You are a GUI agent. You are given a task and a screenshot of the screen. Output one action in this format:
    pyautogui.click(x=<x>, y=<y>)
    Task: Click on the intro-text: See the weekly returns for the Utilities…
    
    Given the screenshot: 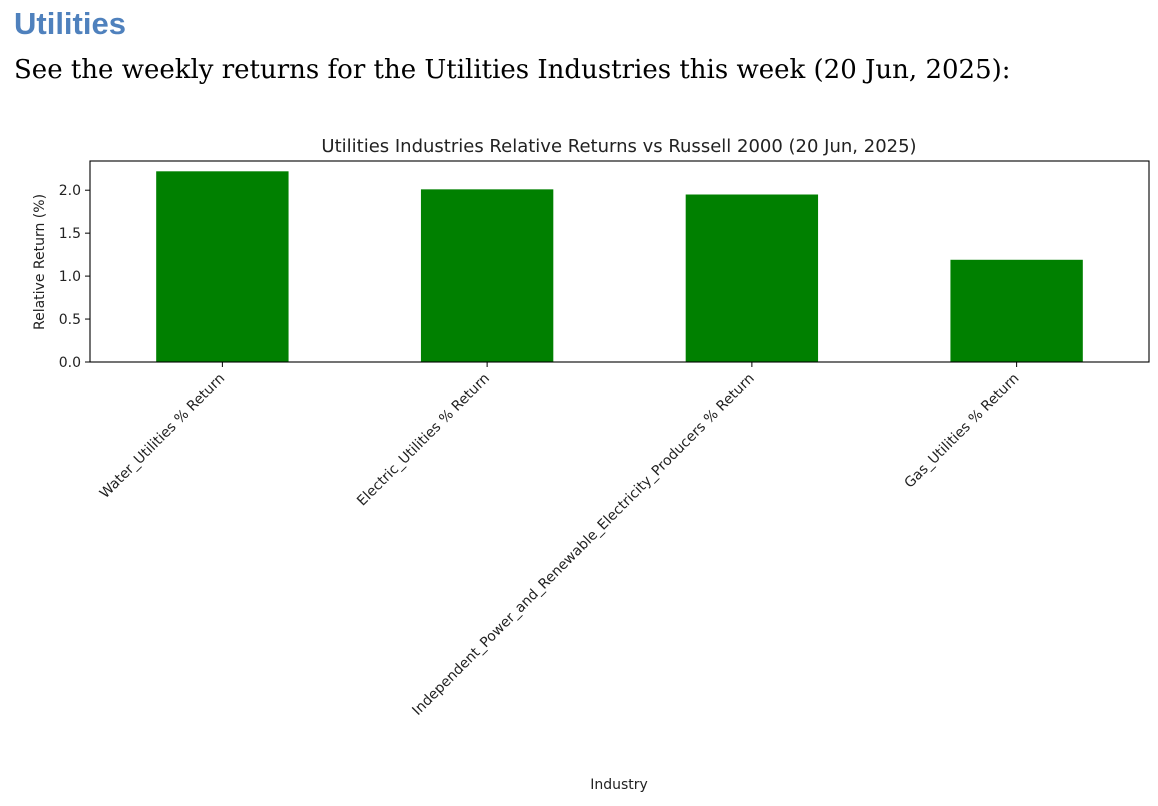 What is the action you would take?
    pyautogui.click(x=512, y=70)
    